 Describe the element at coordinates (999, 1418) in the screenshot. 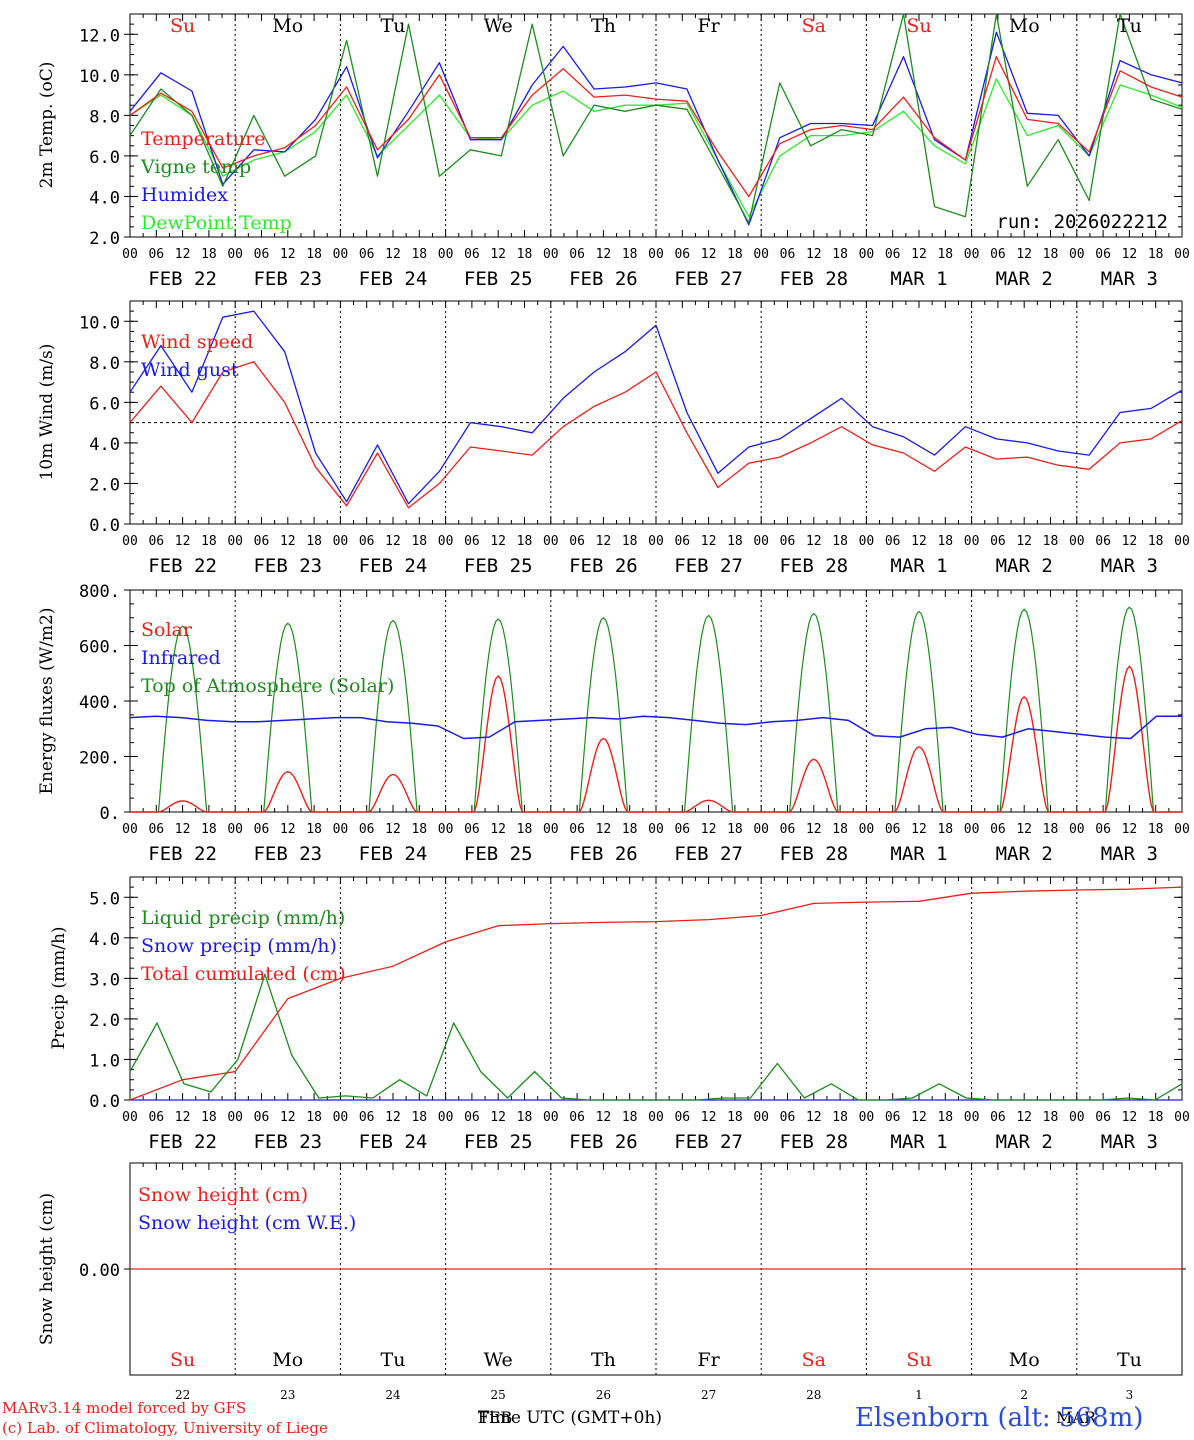

I see `station-label: Elsenborn (alt: 568m)` at that location.